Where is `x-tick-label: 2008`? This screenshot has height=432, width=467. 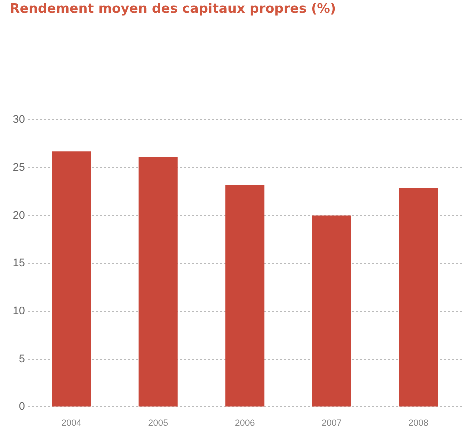 x-tick-label: 2008 is located at coordinates (418, 423).